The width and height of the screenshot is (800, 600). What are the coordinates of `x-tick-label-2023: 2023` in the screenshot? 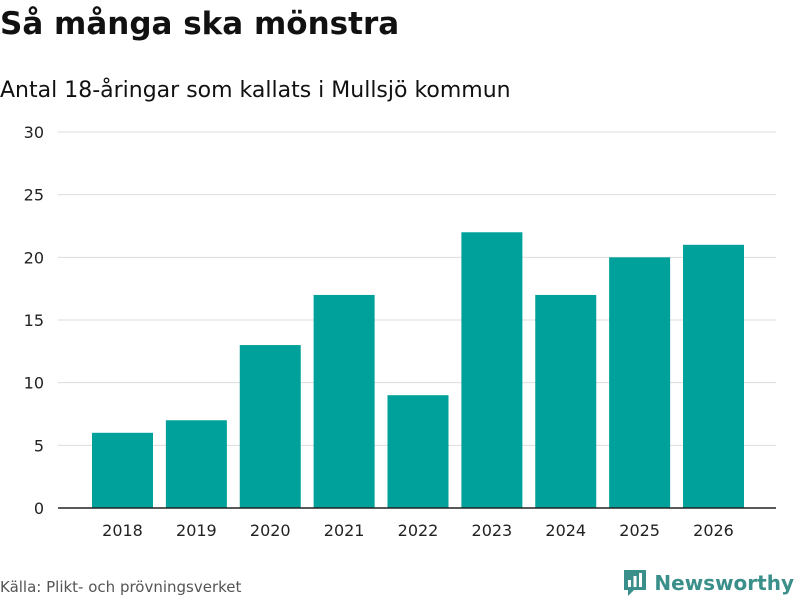 It's located at (492, 530).